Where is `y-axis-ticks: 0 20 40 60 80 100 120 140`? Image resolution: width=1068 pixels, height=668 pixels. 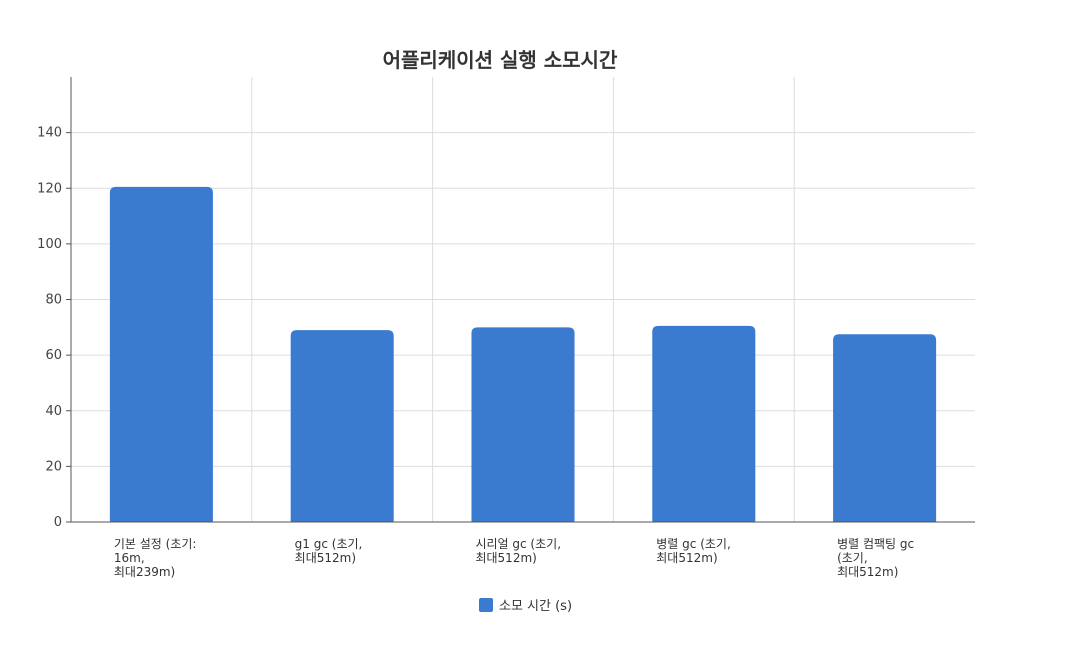 y-axis-ticks: 0 20 40 60 80 100 120 140 is located at coordinates (54, 328).